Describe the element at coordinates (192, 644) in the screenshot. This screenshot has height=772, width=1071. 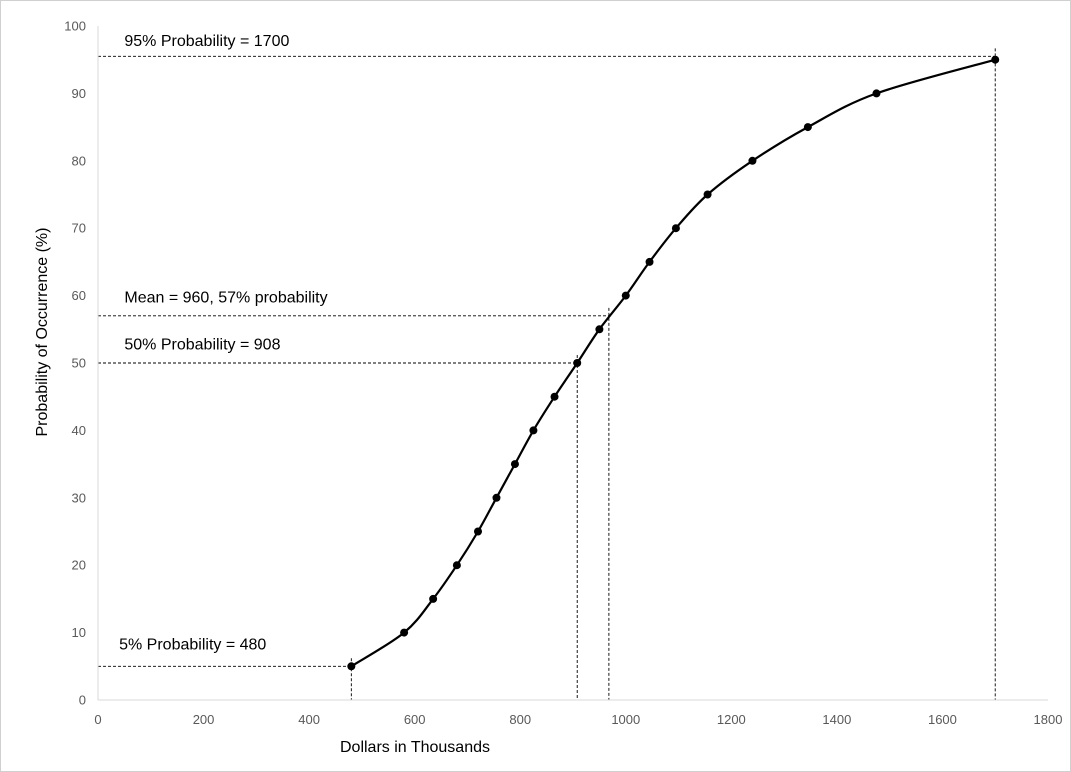
I see `annotation-label: 5% Probability = 480` at that location.